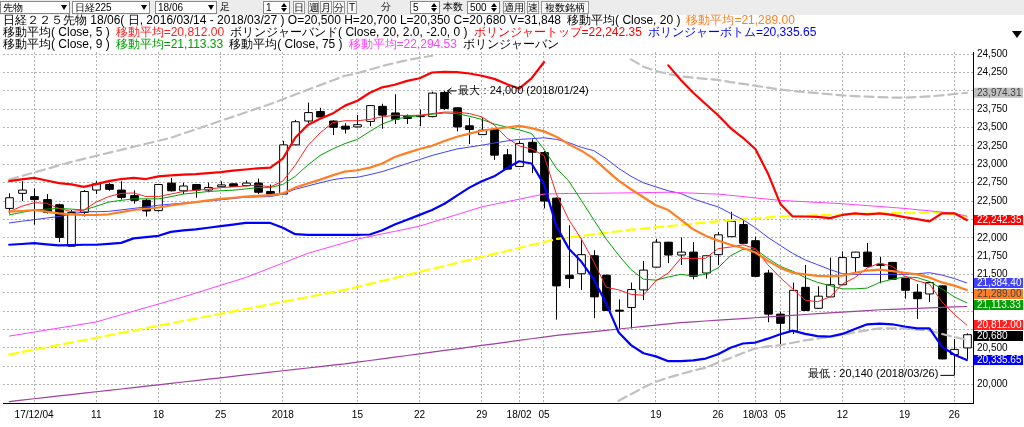  Describe the element at coordinates (993, 182) in the screenshot. I see `y-tick-label: 22,750` at that location.